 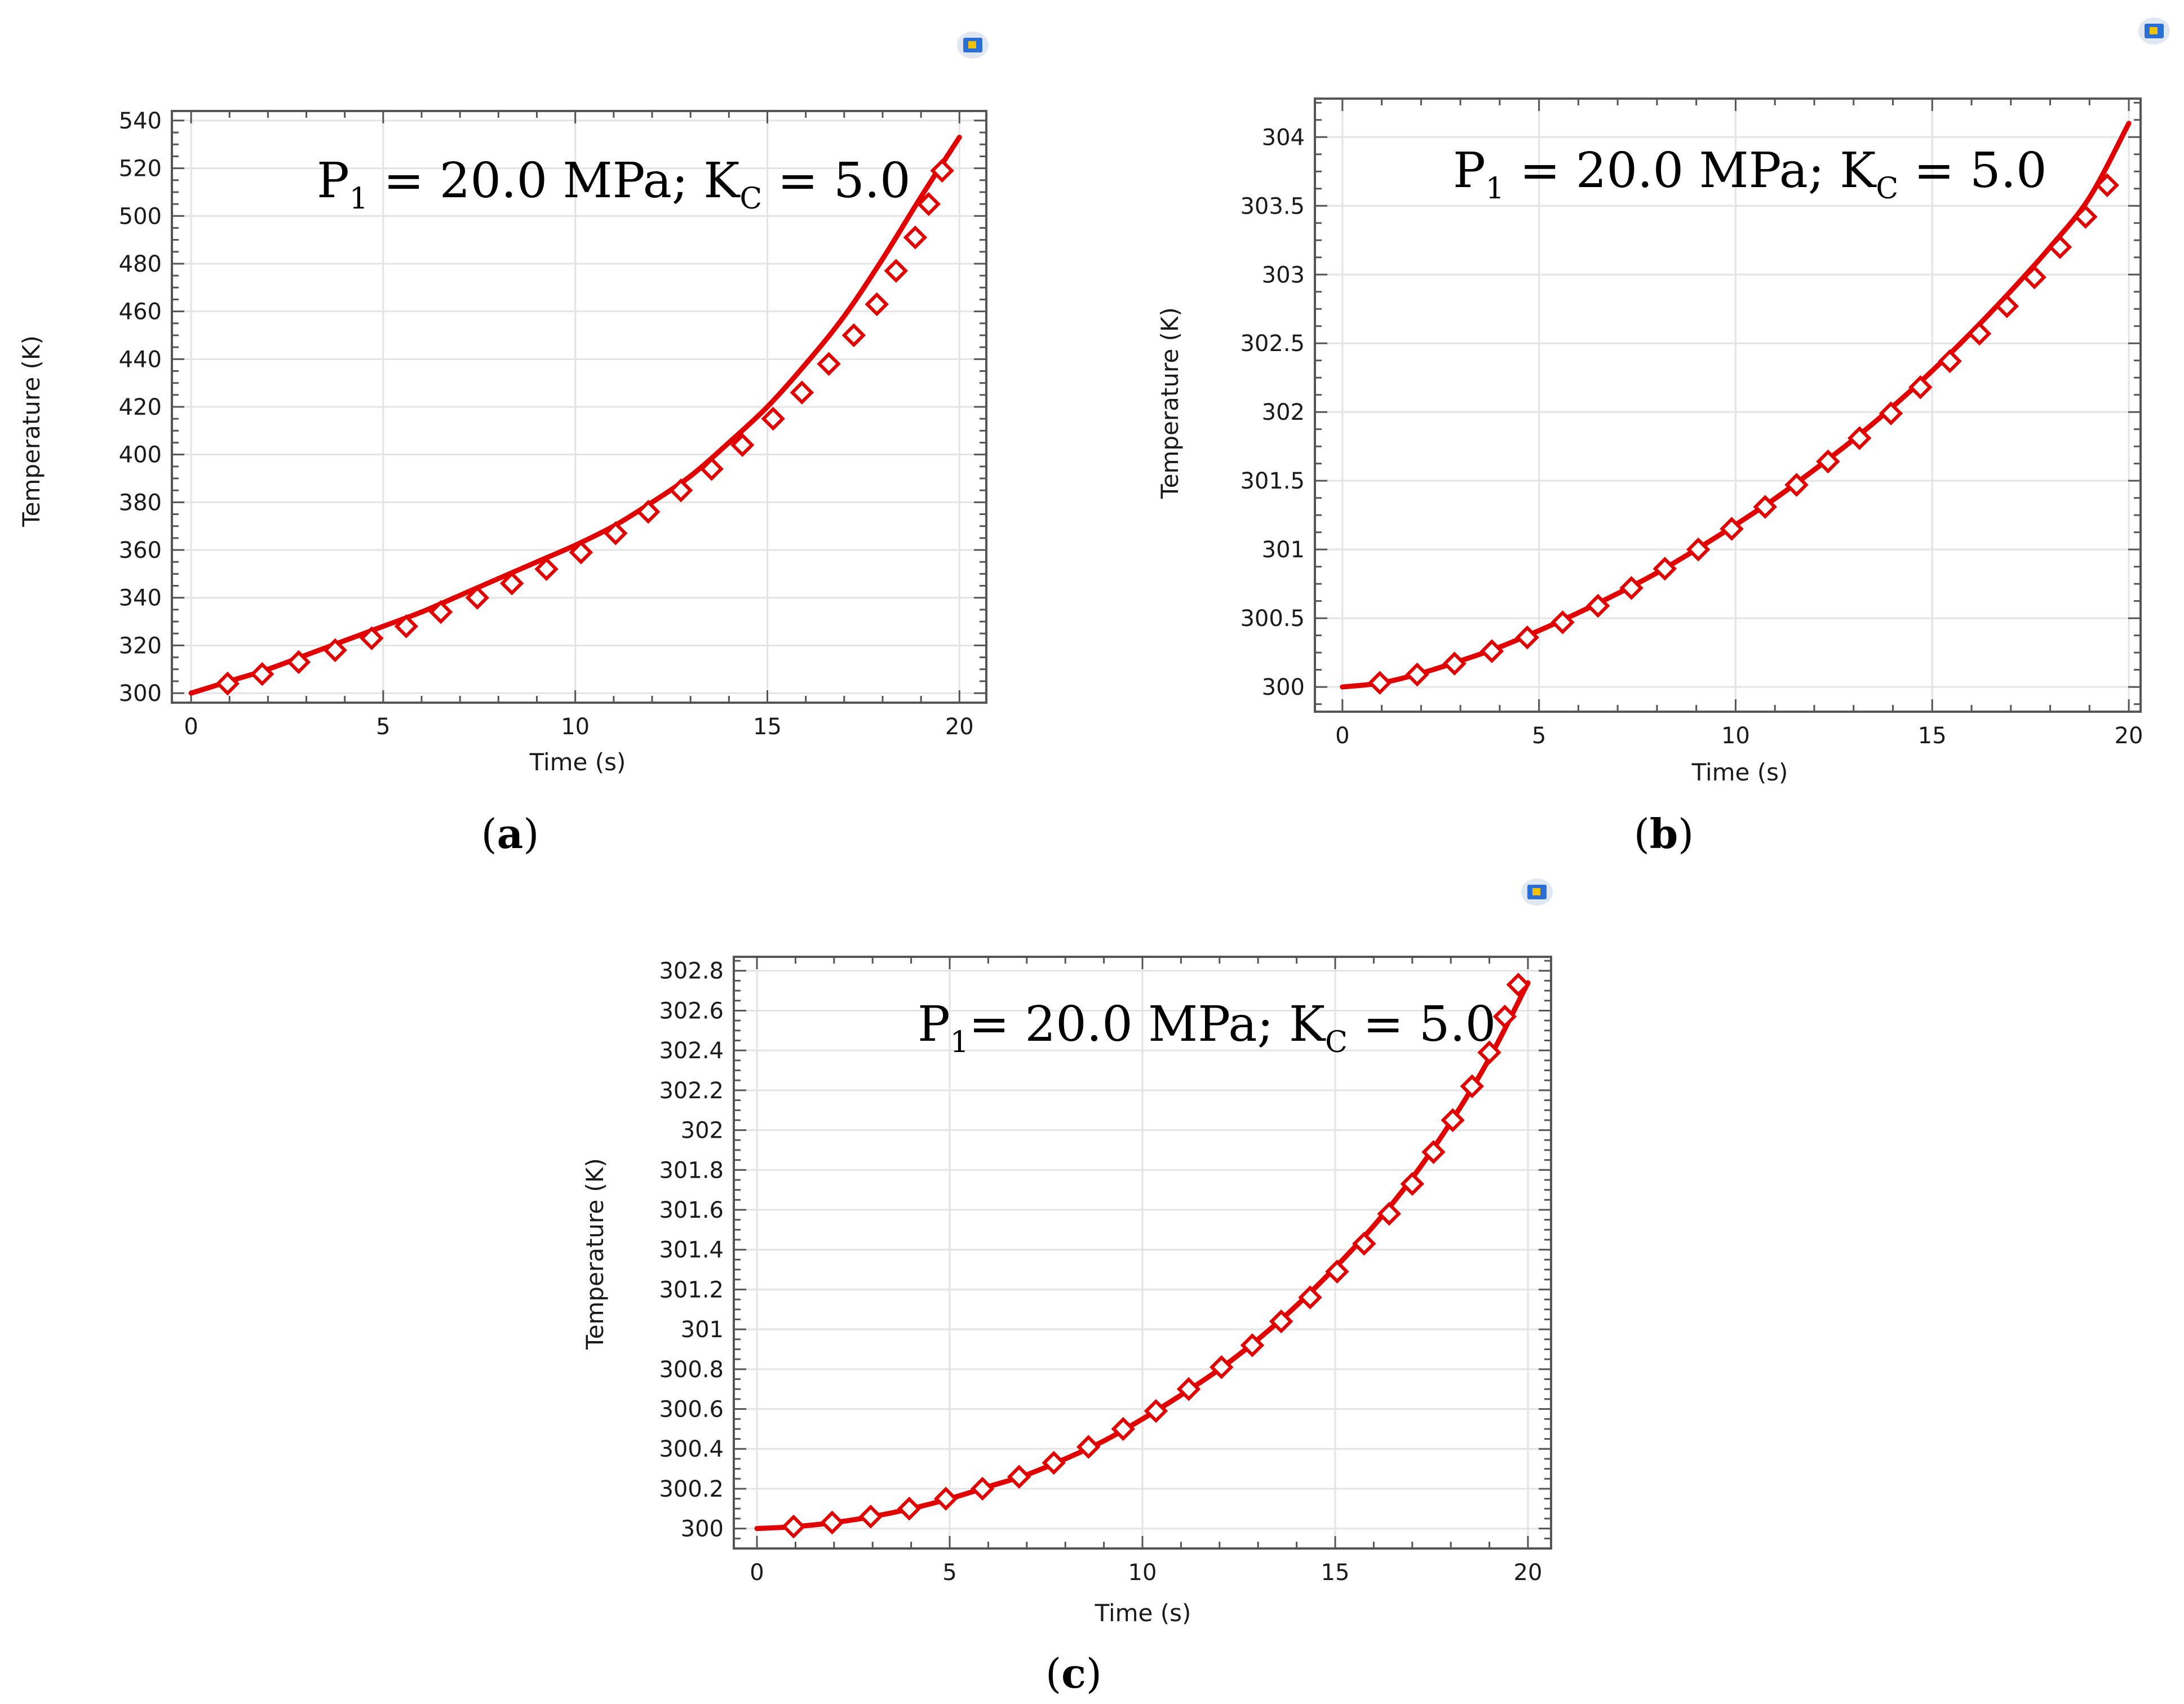 I want to click on y-tick-label: 500, so click(x=140, y=216).